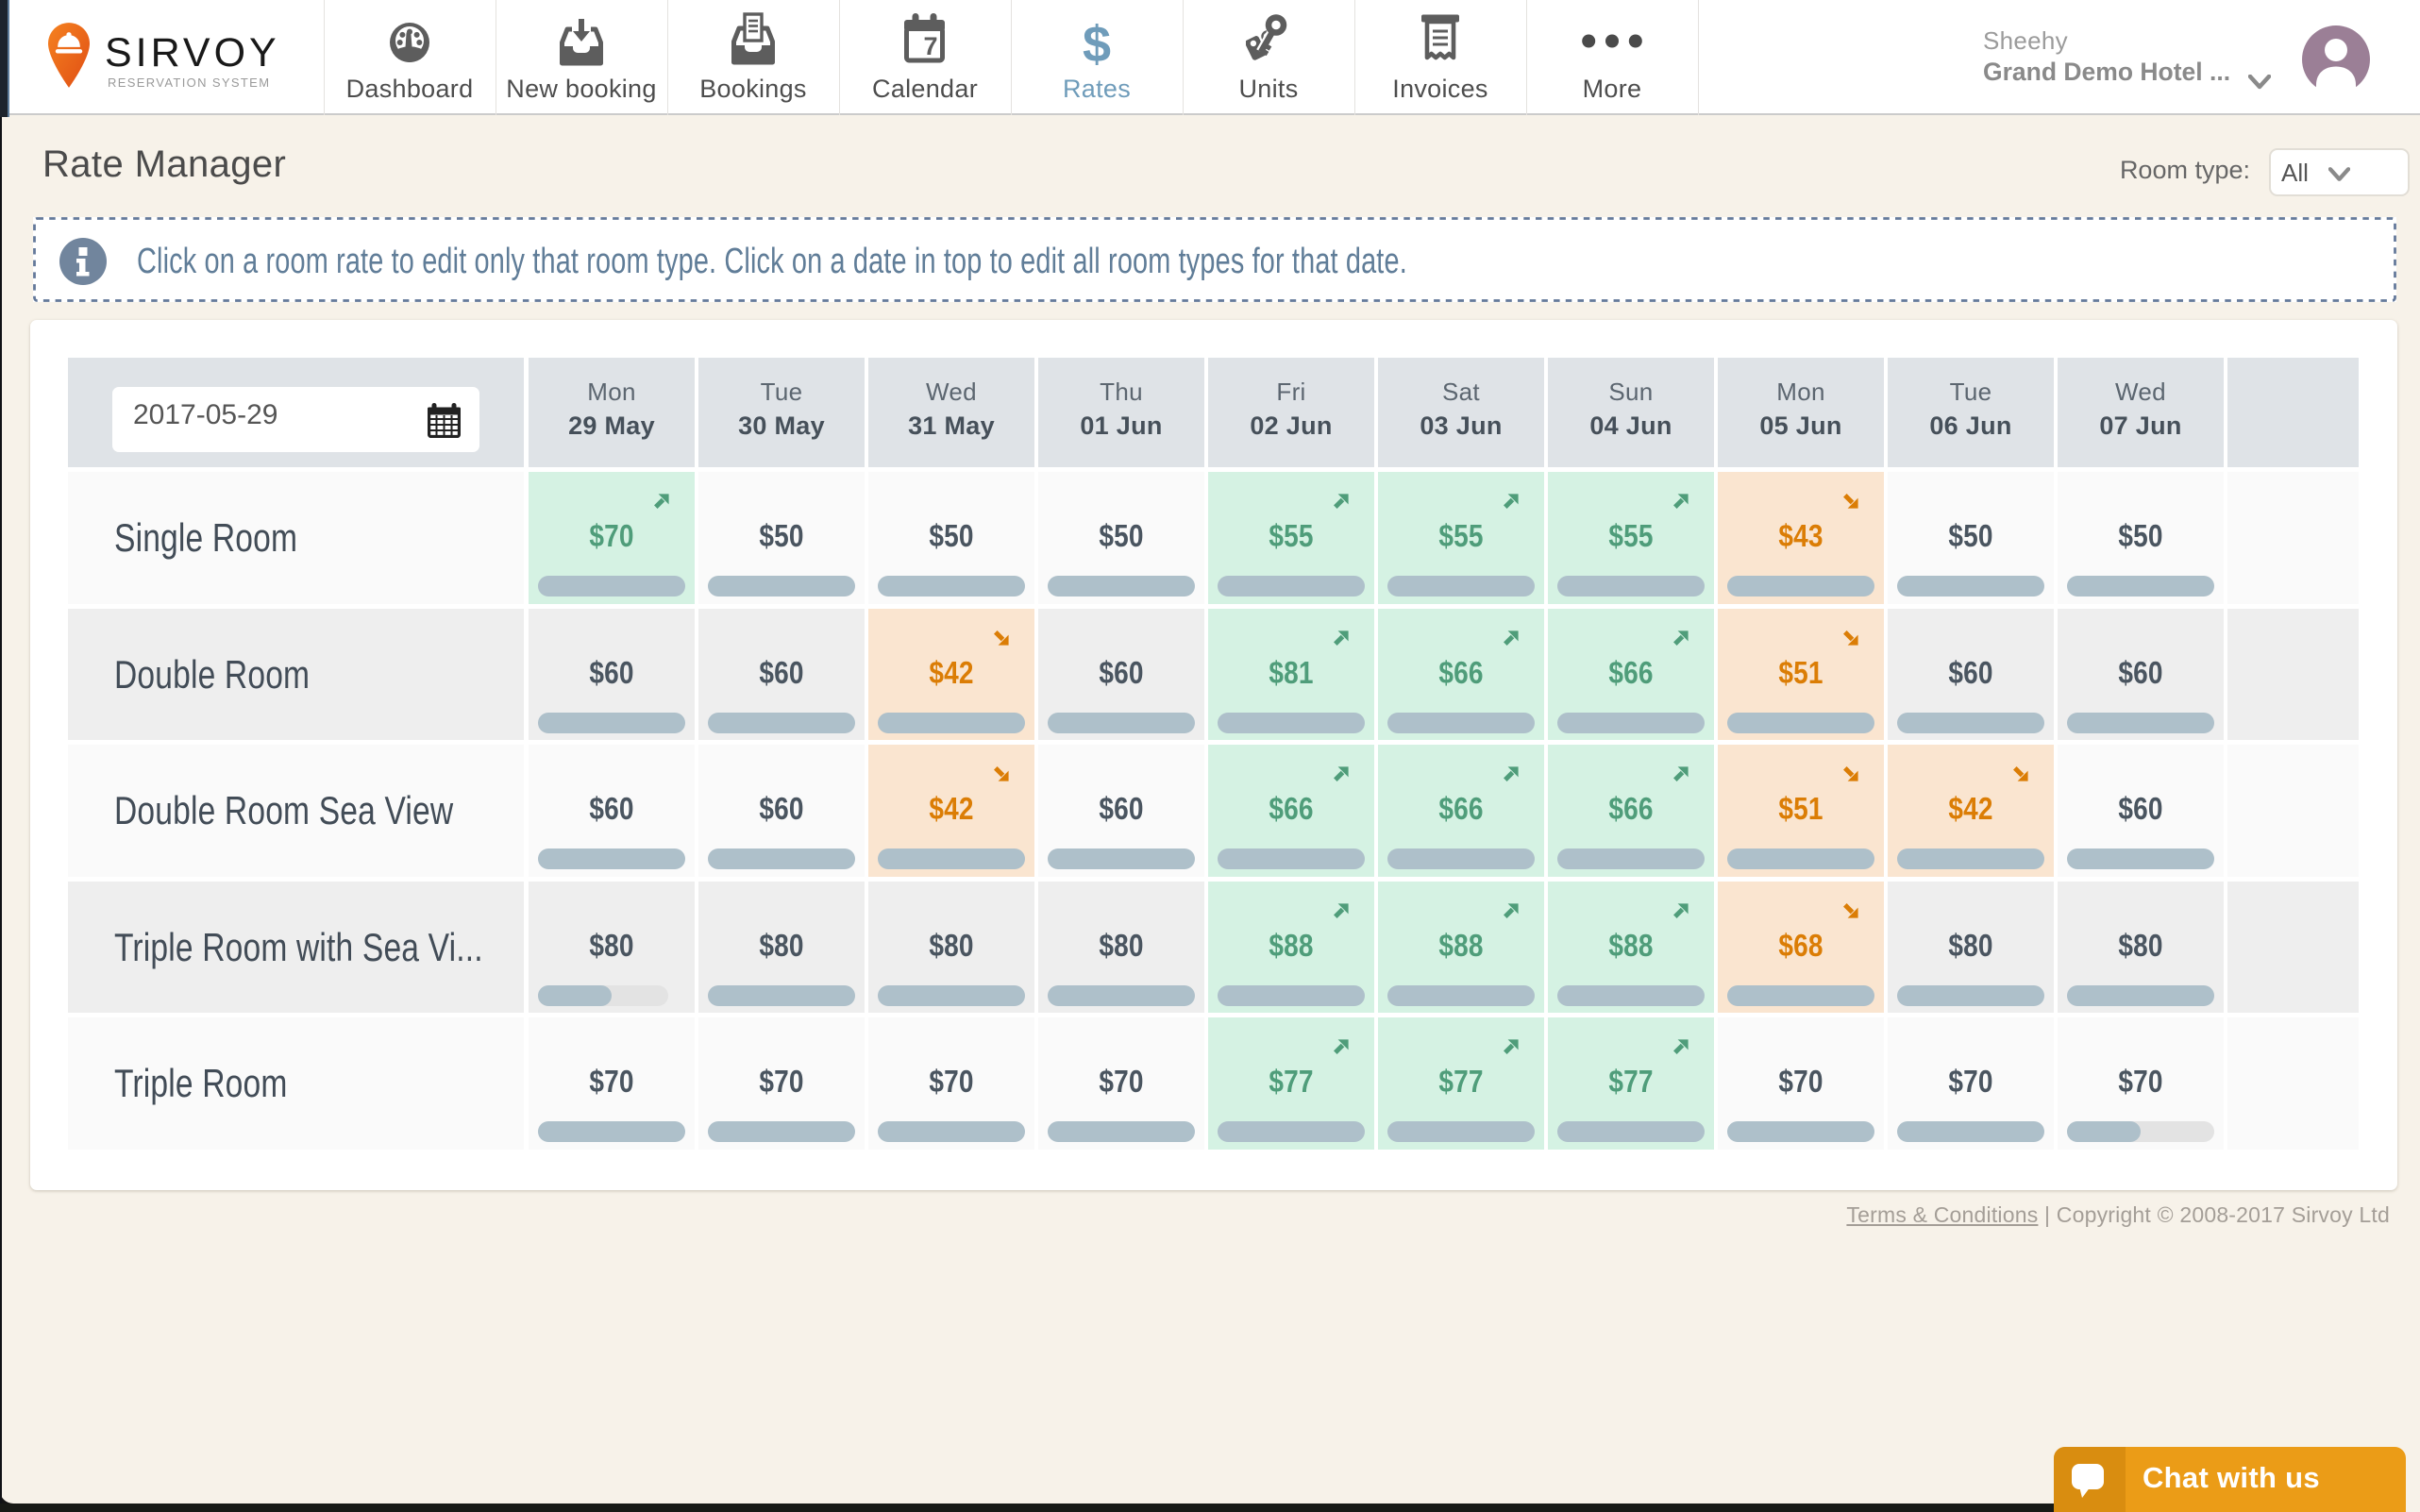  What do you see at coordinates (930, 46) in the screenshot?
I see `svg-text: 7` at bounding box center [930, 46].